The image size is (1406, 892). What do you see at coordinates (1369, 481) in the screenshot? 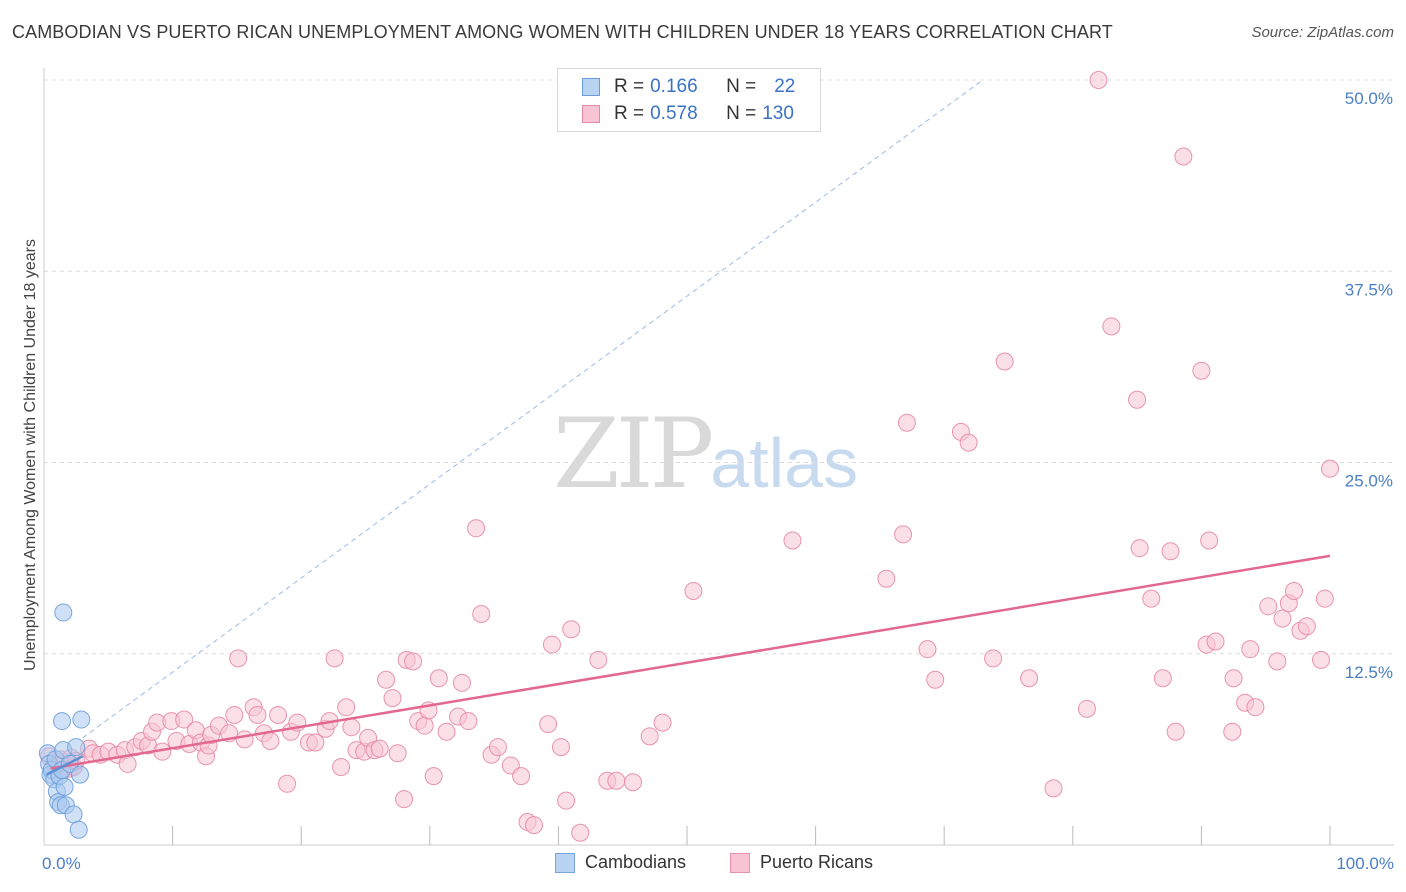
I see `y-tick-label: 25.0%` at bounding box center [1369, 481].